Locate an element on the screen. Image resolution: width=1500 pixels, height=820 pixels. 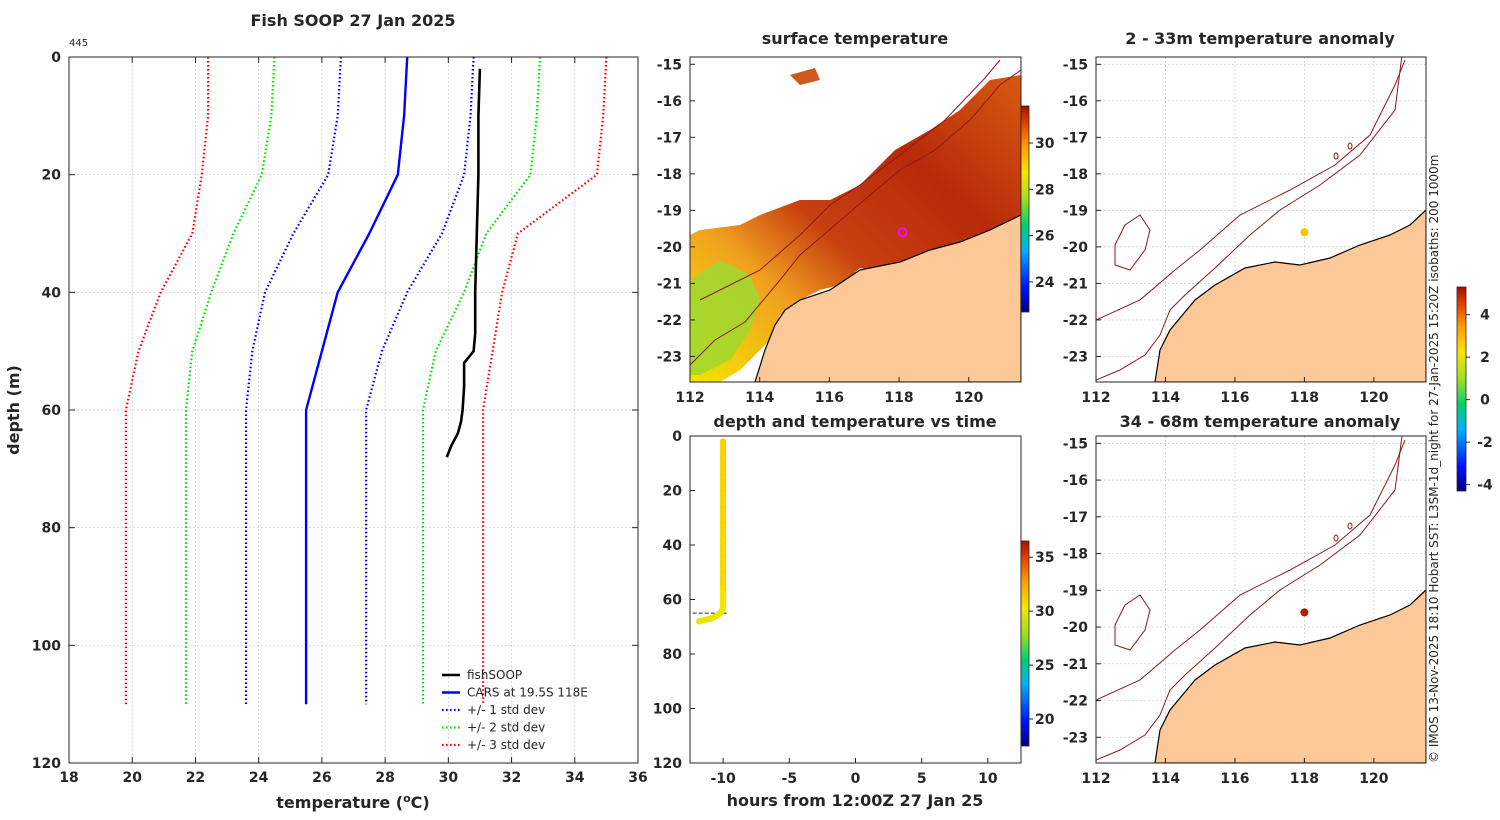
ts-y-tick-label: 20 is located at coordinates (673, 492).